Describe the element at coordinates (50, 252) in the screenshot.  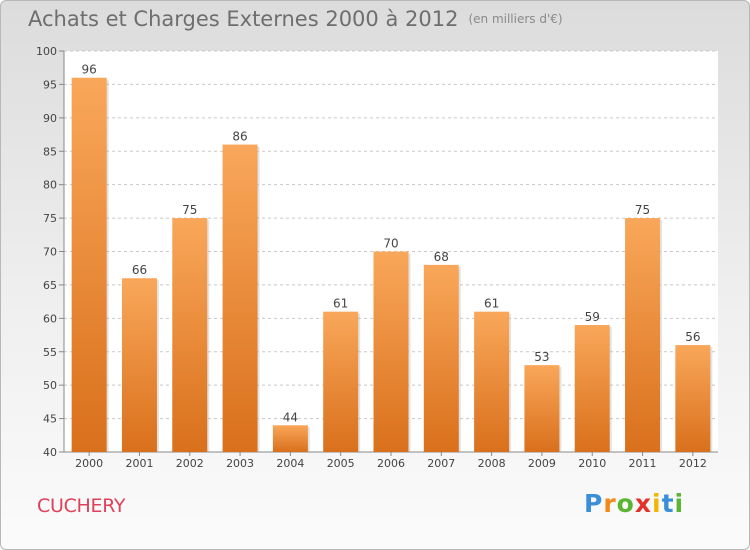
I see `y-tick-label: 70` at that location.